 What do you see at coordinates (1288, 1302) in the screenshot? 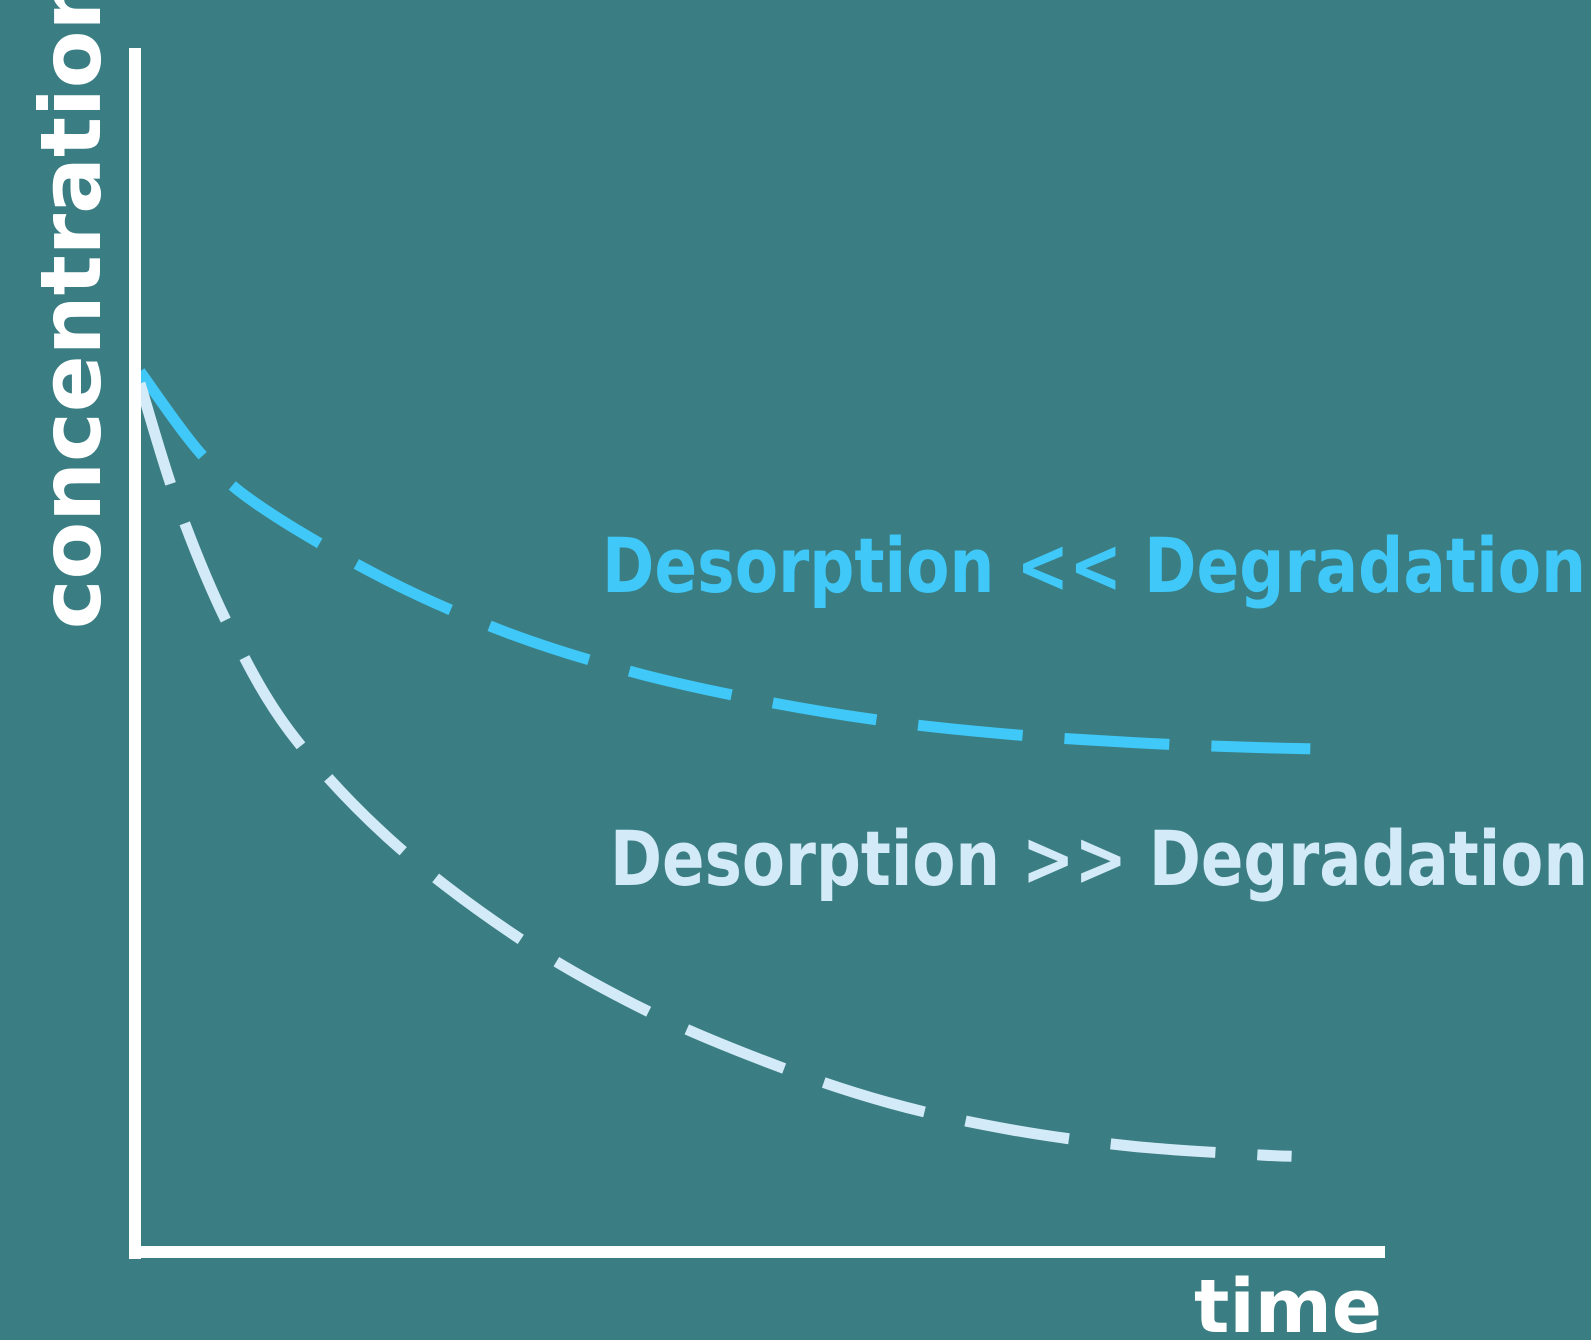
I see `x-axis-label: time` at bounding box center [1288, 1302].